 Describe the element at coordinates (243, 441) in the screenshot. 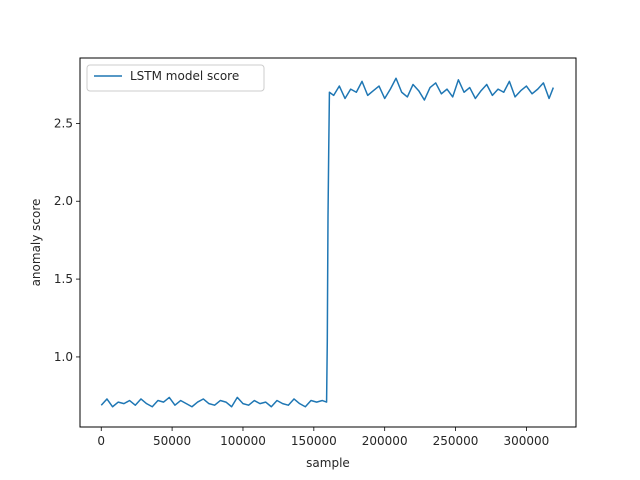

I see `x-tick-label-2: 100000` at that location.